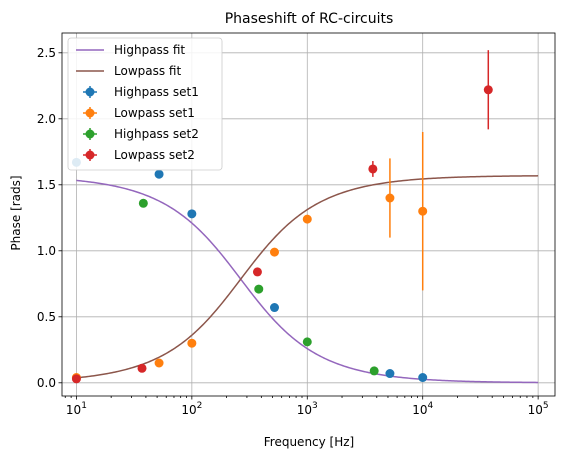 The image size is (567, 459). What do you see at coordinates (156, 134) in the screenshot?
I see `legend-label: Highpass set2` at bounding box center [156, 134].